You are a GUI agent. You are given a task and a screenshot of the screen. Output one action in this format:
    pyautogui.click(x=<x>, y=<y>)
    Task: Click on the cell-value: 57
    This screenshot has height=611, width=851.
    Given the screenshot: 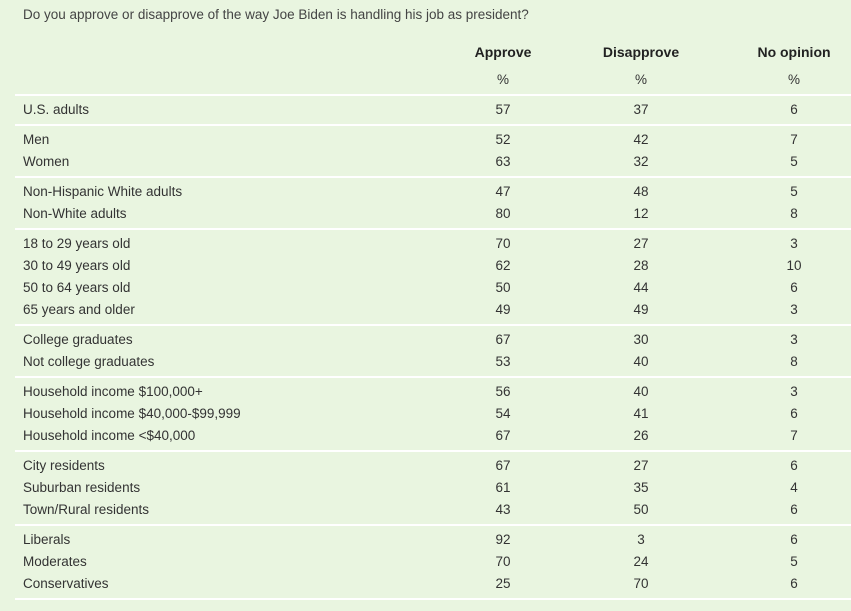 What is the action you would take?
    pyautogui.click(x=503, y=109)
    